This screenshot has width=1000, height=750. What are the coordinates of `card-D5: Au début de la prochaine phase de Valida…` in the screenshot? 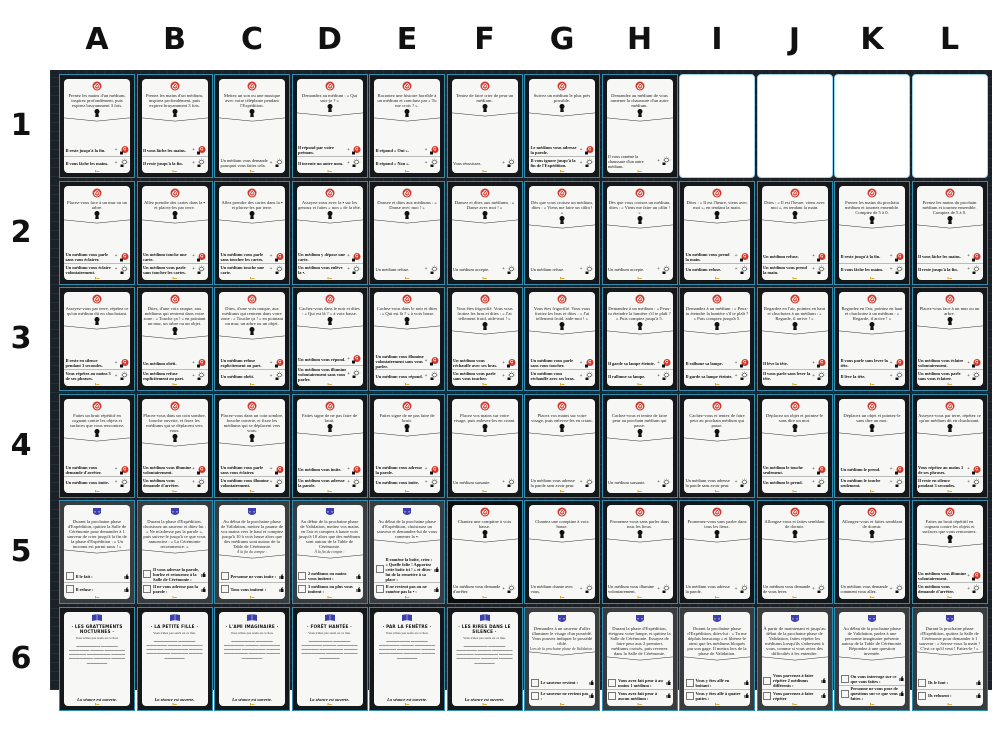 It's located at (329, 552).